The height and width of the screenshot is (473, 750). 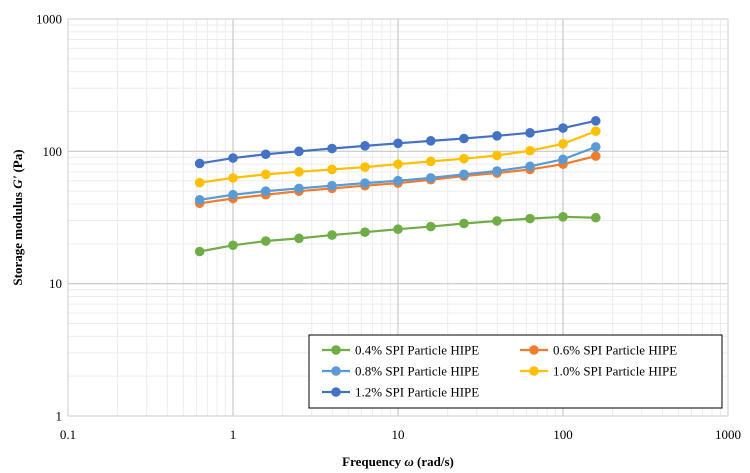 I want to click on legend-label: 0.6% SPI Particle HIPE, so click(x=615, y=350).